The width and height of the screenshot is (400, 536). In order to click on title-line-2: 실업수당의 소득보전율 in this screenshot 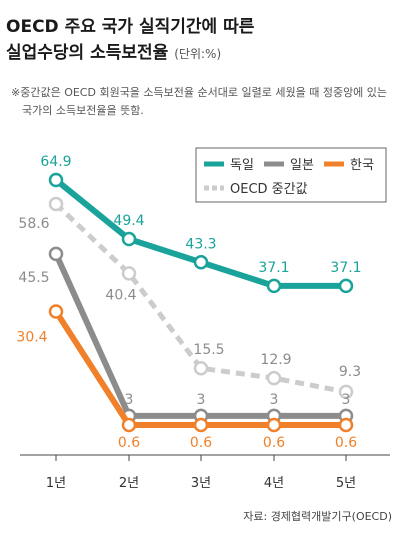, I will do `click(87, 53)`.